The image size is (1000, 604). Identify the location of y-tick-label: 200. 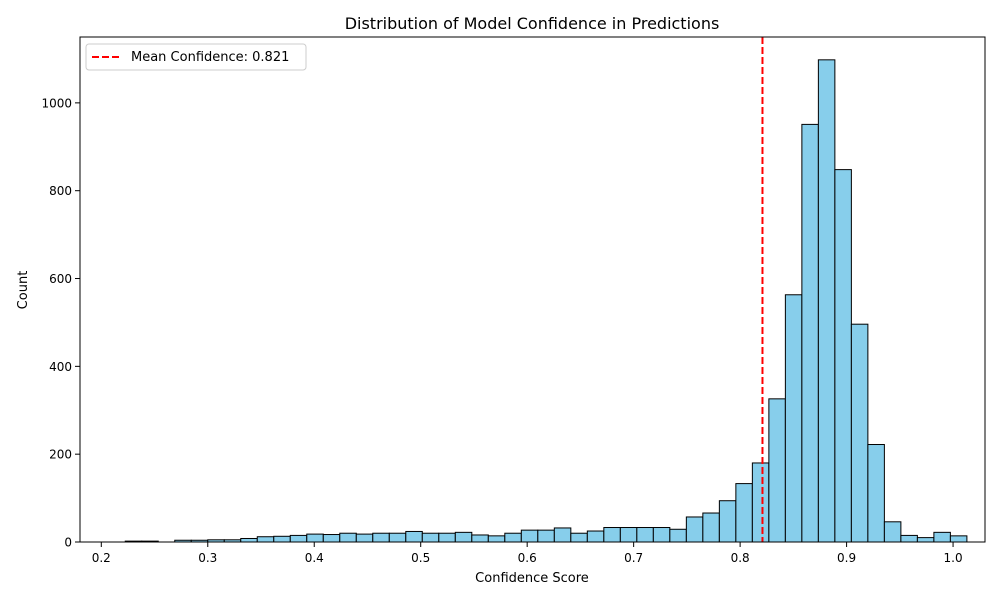
(60, 455).